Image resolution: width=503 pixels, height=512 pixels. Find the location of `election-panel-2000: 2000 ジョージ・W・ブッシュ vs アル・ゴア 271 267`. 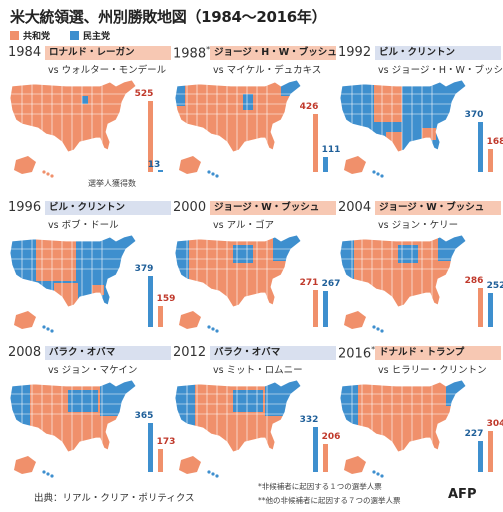

election-panel-2000: 2000 ジョージ・W・ブッシュ vs アル・ゴア 271 267 is located at coordinates (256, 276).